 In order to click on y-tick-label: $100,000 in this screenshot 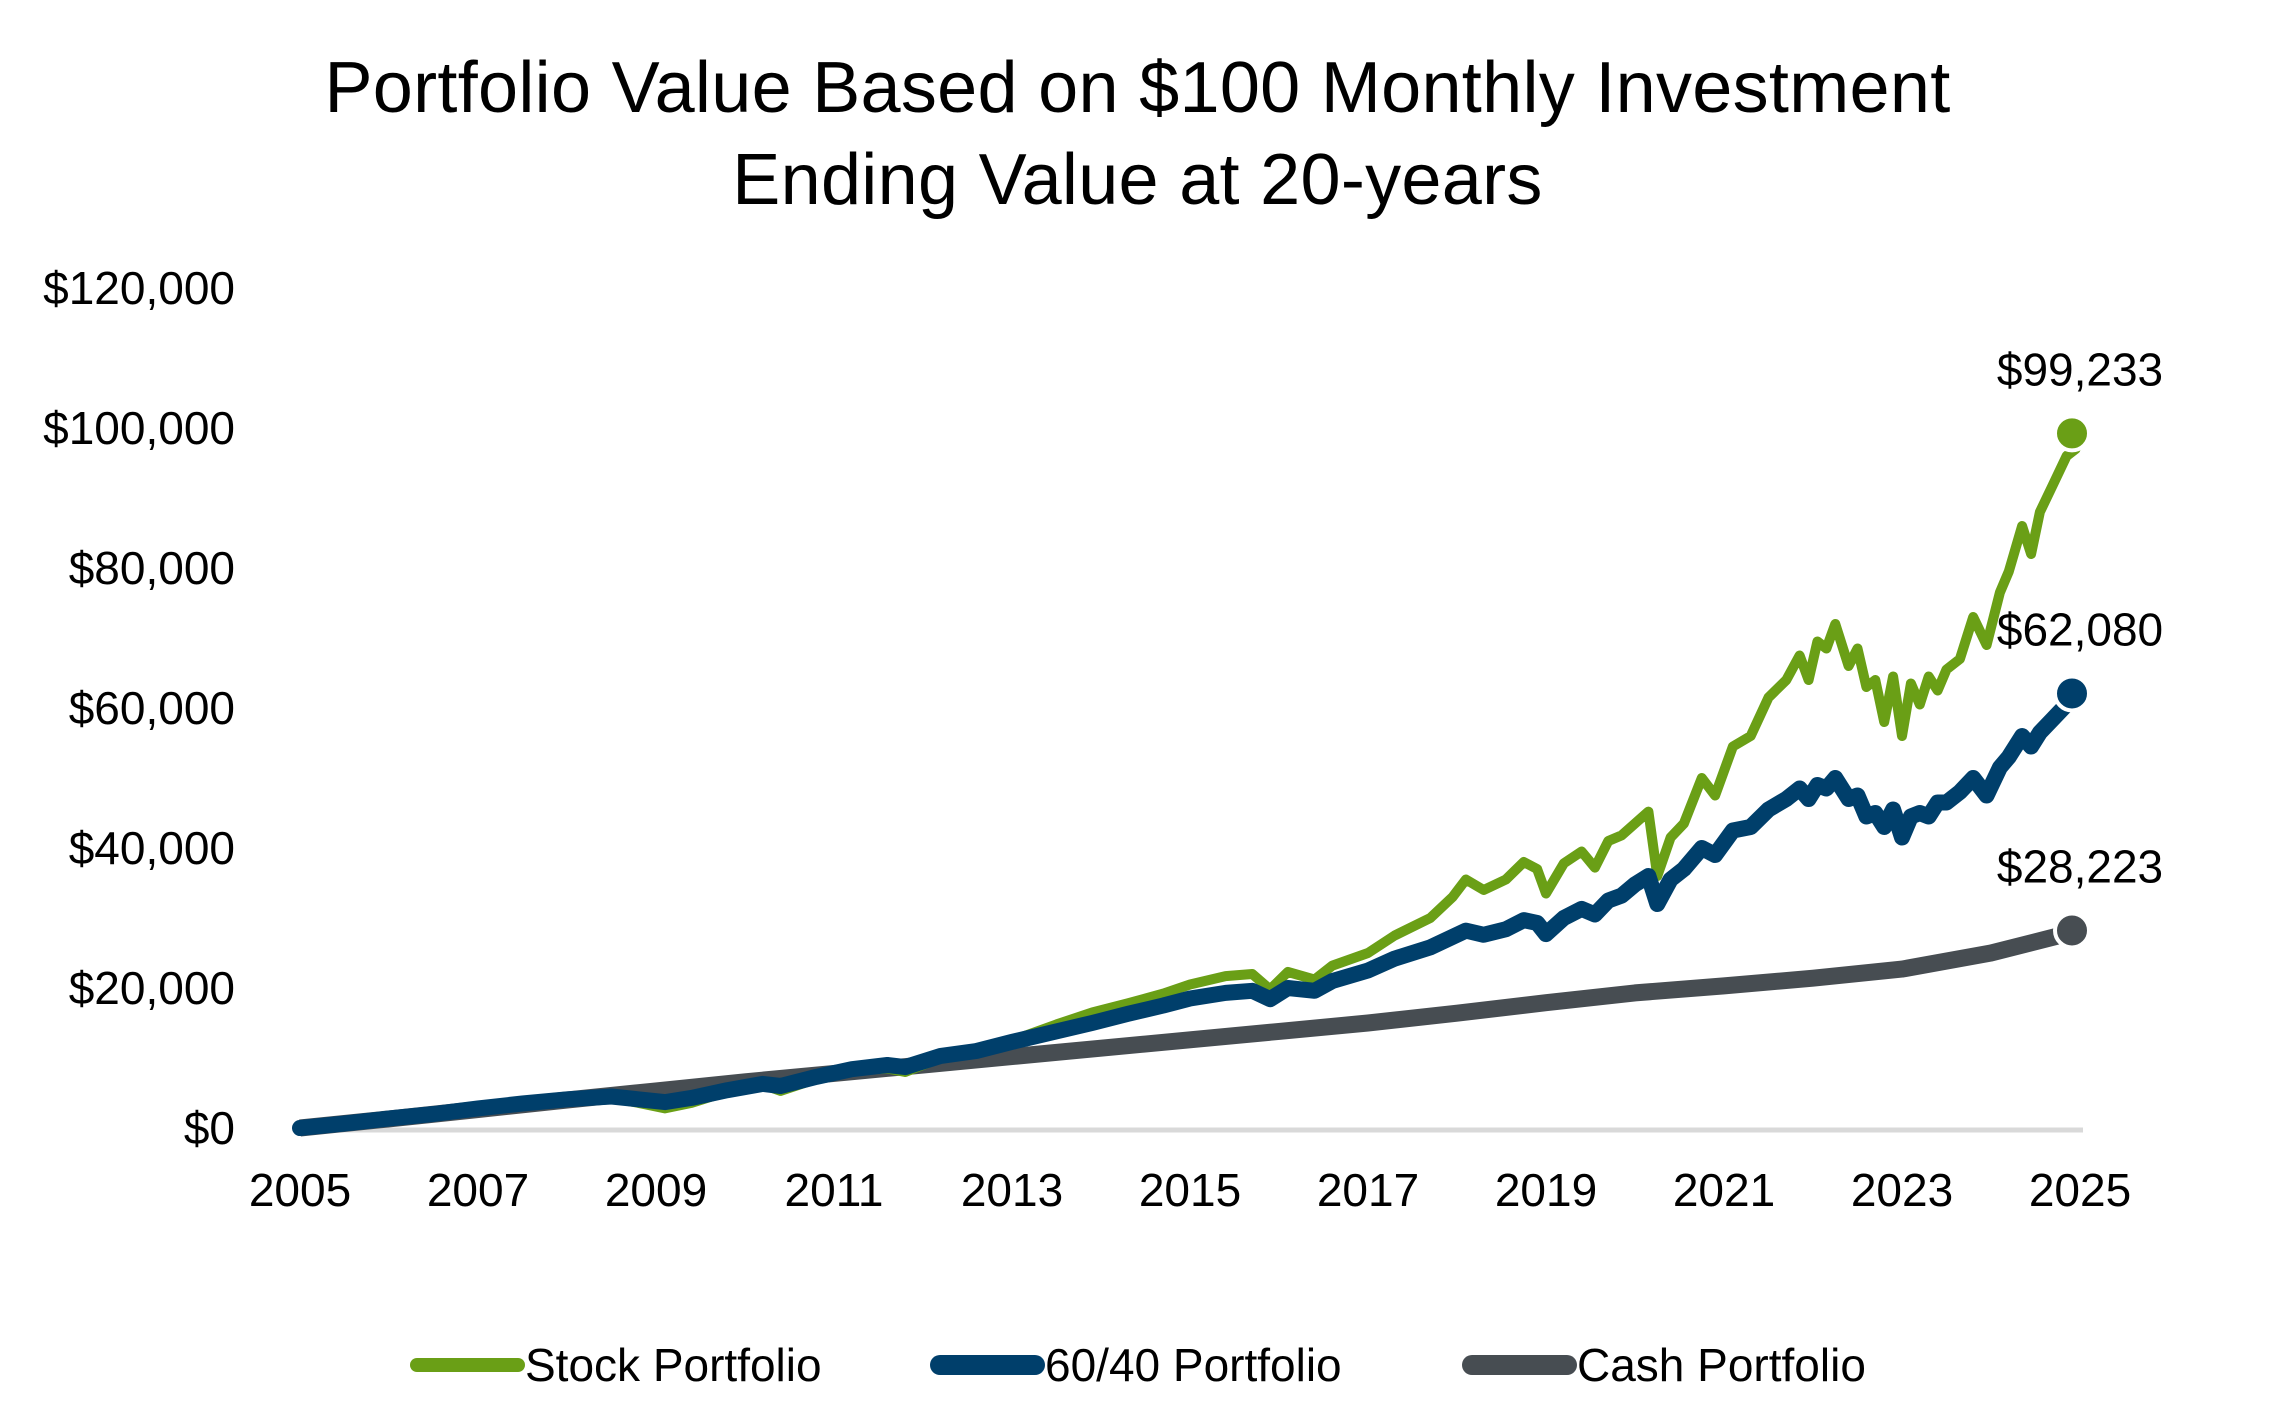, I will do `click(139, 428)`.